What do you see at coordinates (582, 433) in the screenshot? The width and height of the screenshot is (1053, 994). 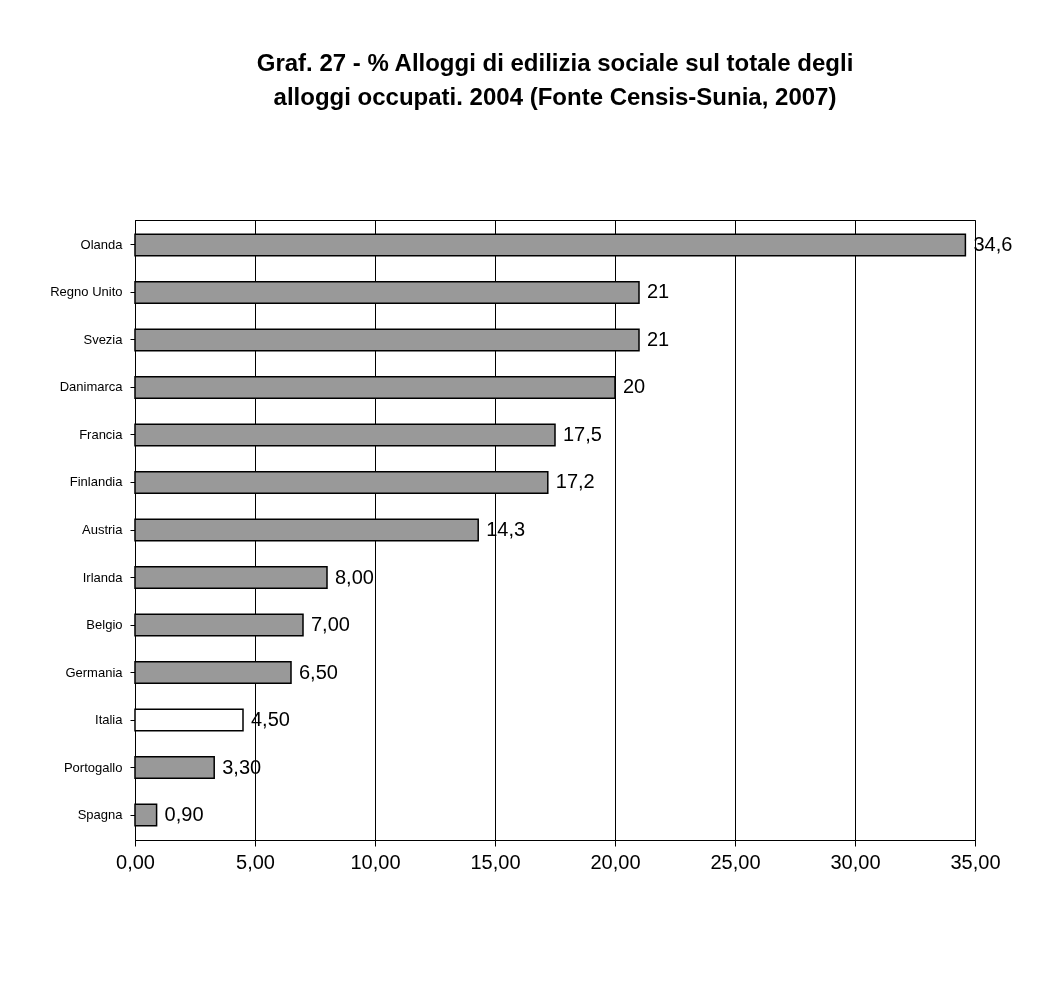 I see `data-label: 17,5` at bounding box center [582, 433].